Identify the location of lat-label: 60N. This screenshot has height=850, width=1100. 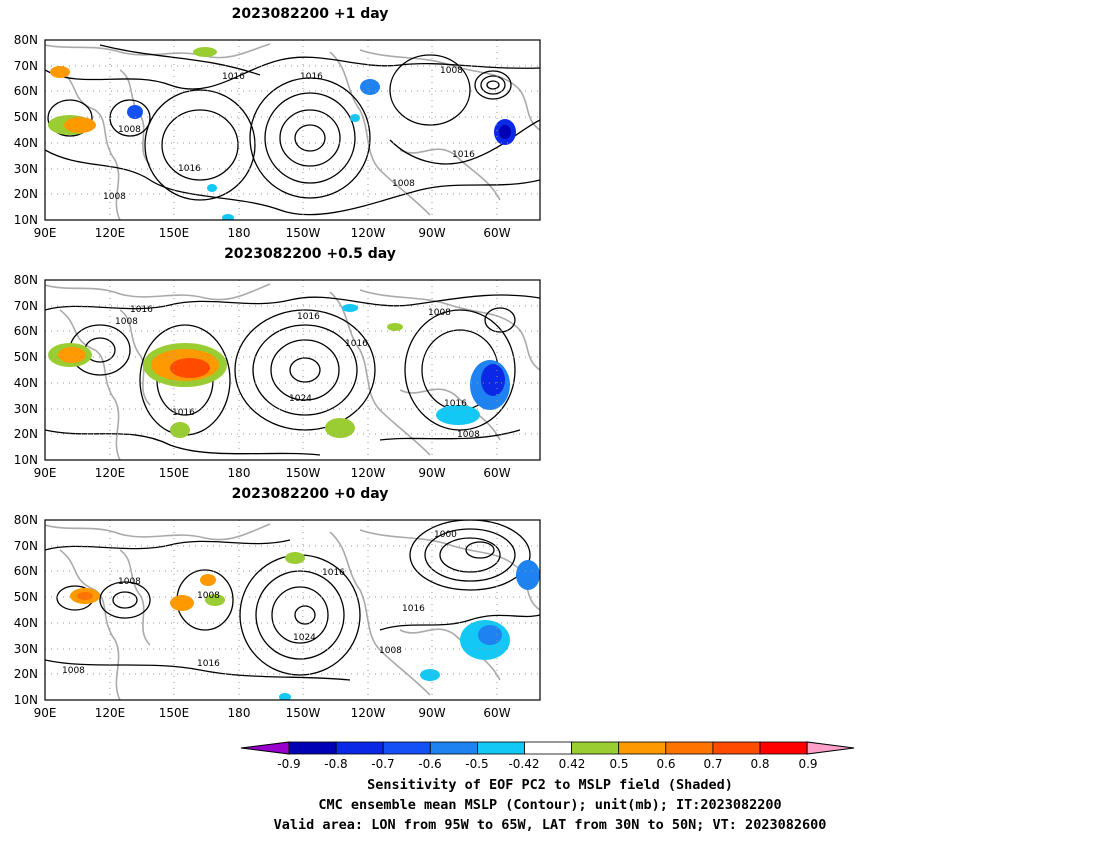
(26, 331).